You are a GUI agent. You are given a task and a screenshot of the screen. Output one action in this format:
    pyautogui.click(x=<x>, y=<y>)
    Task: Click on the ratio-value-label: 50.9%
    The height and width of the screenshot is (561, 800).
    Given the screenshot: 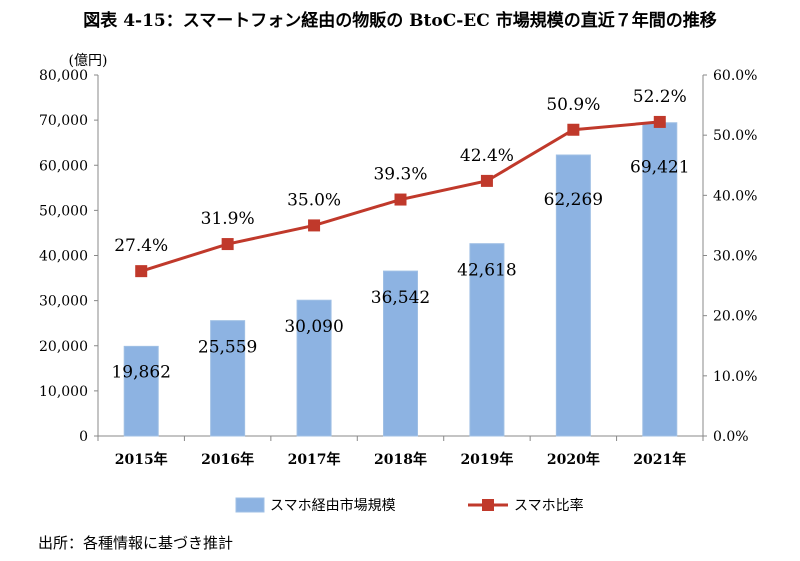 What is the action you would take?
    pyautogui.click(x=573, y=105)
    